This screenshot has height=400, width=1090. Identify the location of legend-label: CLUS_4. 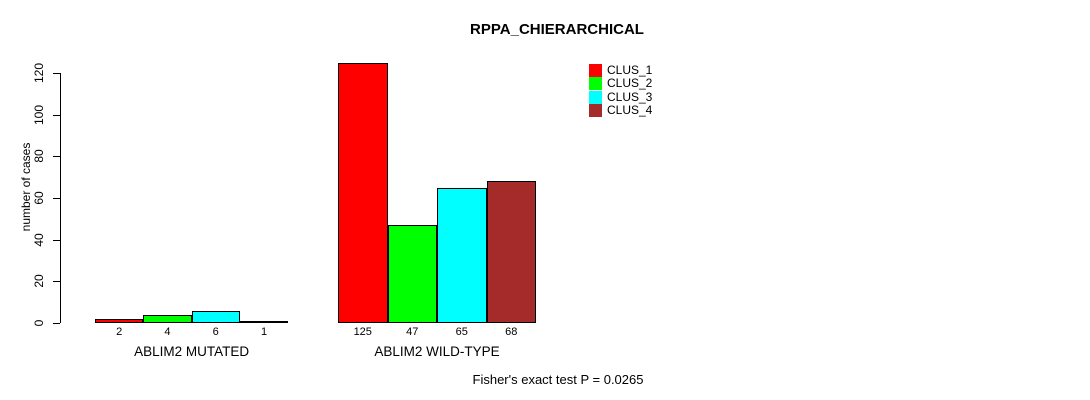
(630, 110).